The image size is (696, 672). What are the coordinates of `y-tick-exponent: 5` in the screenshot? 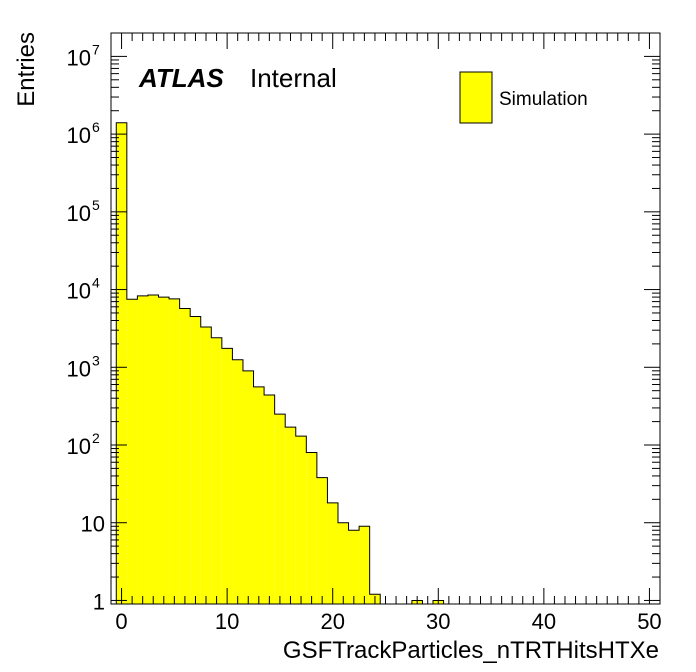 It's located at (96, 205).